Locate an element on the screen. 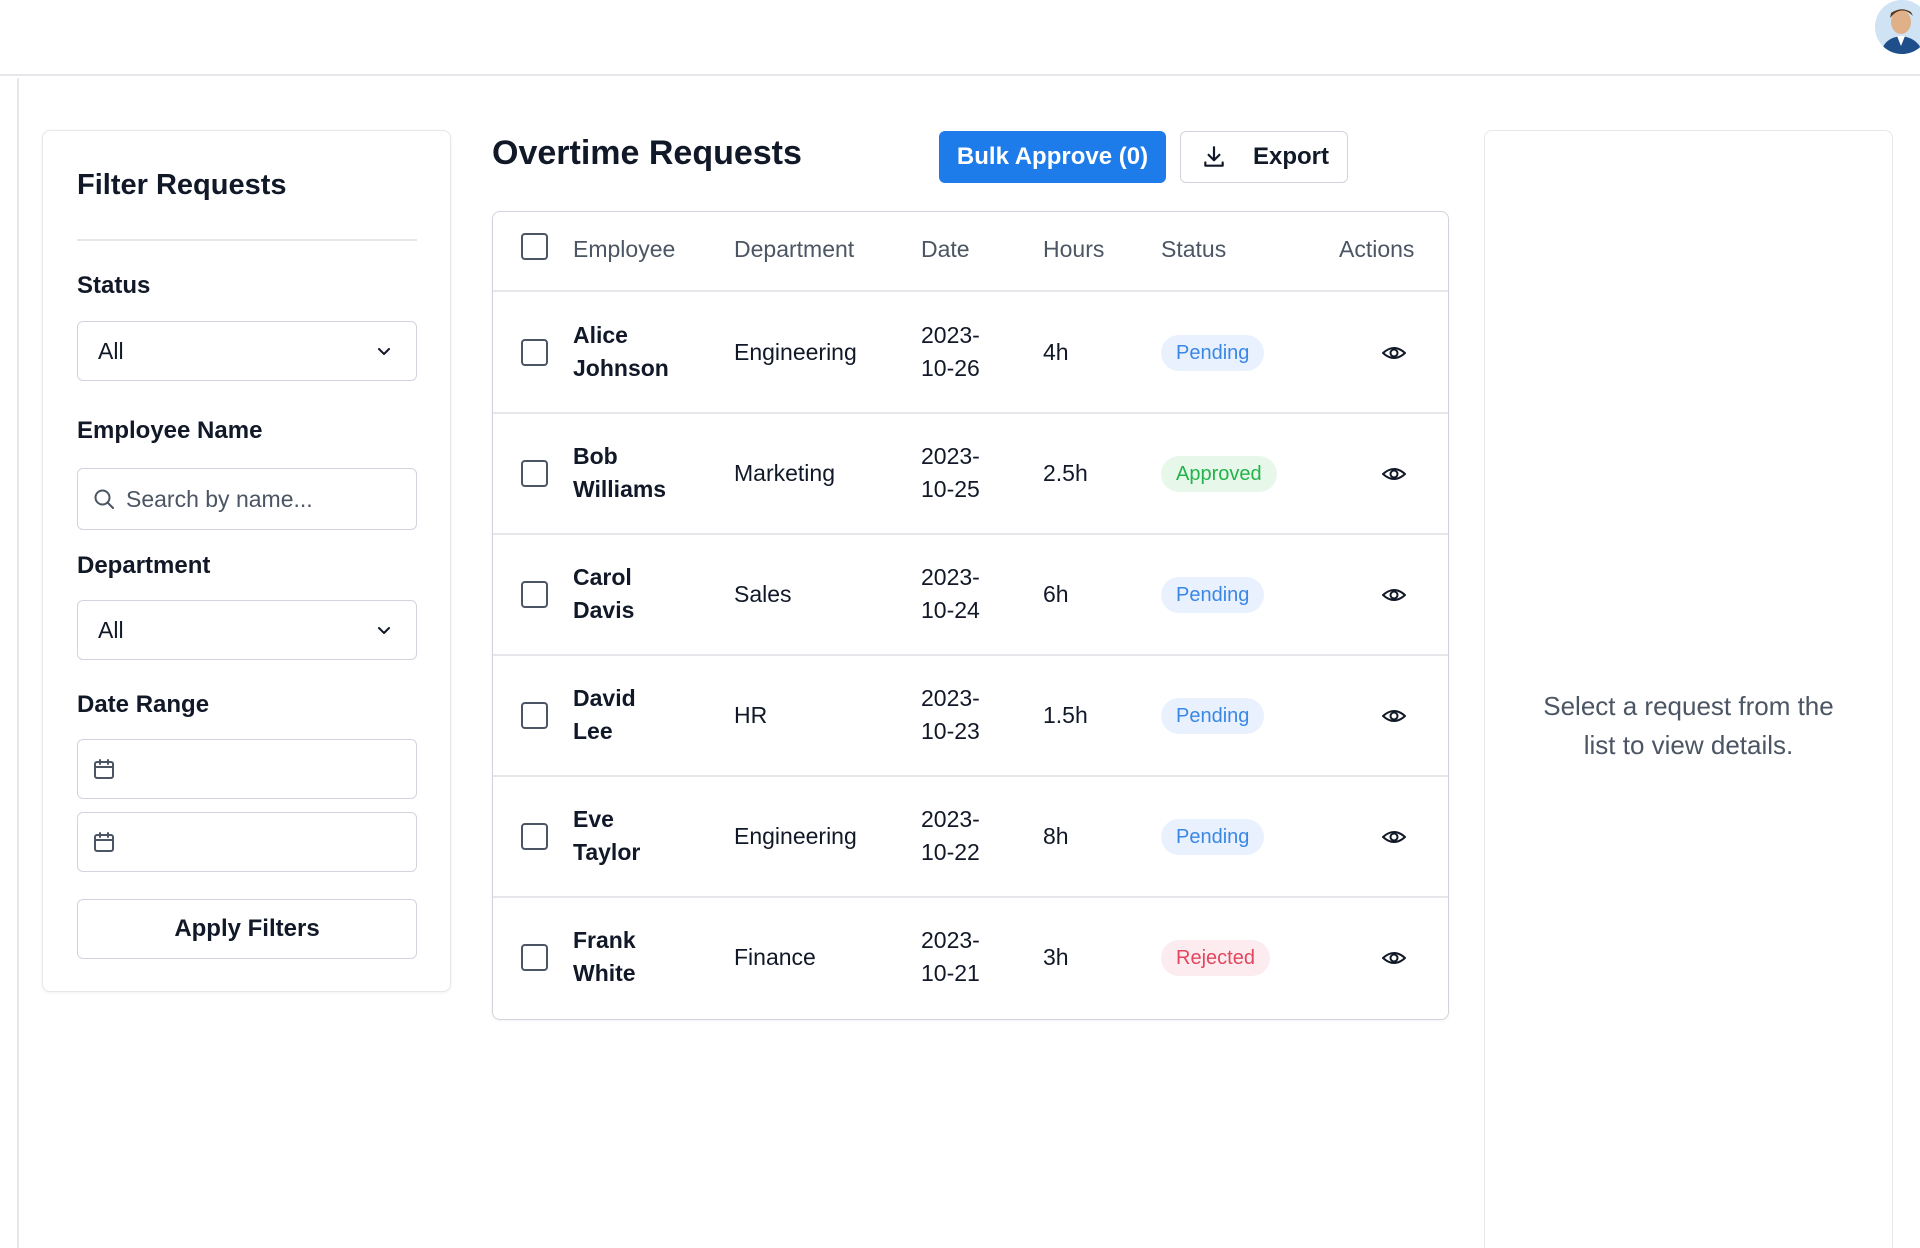 The width and height of the screenshot is (1920, 1248). date-cell: 2023- 10-21 is located at coordinates (961, 957).